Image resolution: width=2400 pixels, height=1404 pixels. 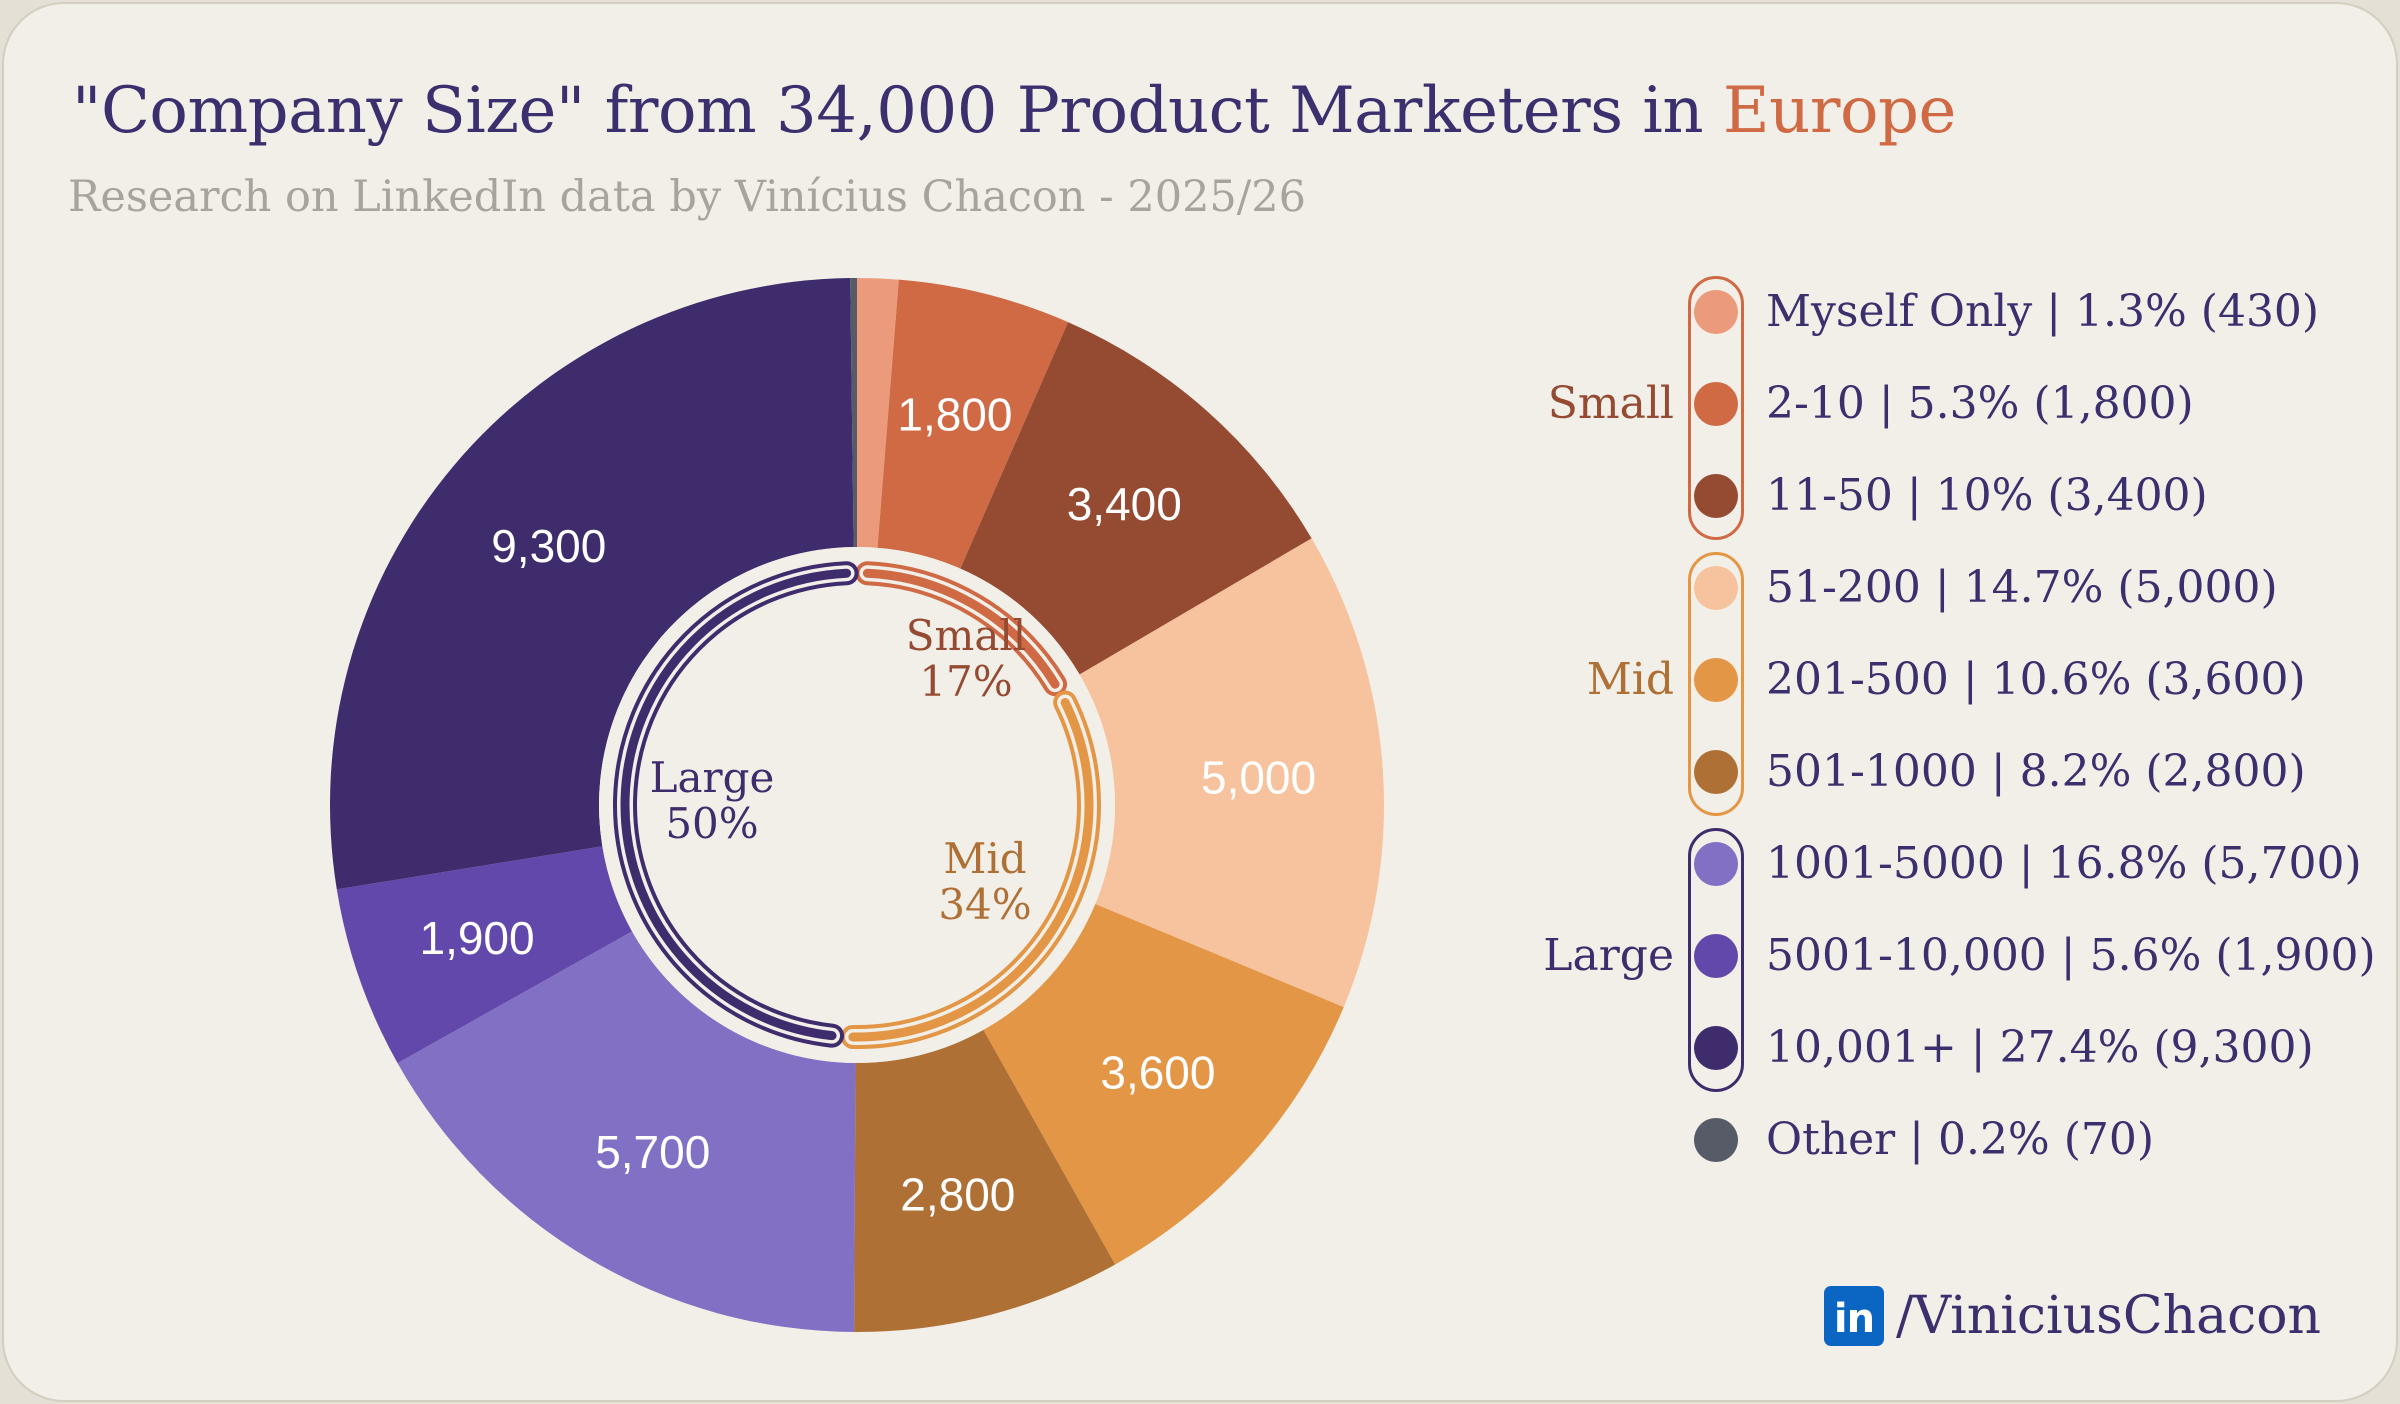 What do you see at coordinates (712, 777) in the screenshot?
I see `group-label-large: Large` at bounding box center [712, 777].